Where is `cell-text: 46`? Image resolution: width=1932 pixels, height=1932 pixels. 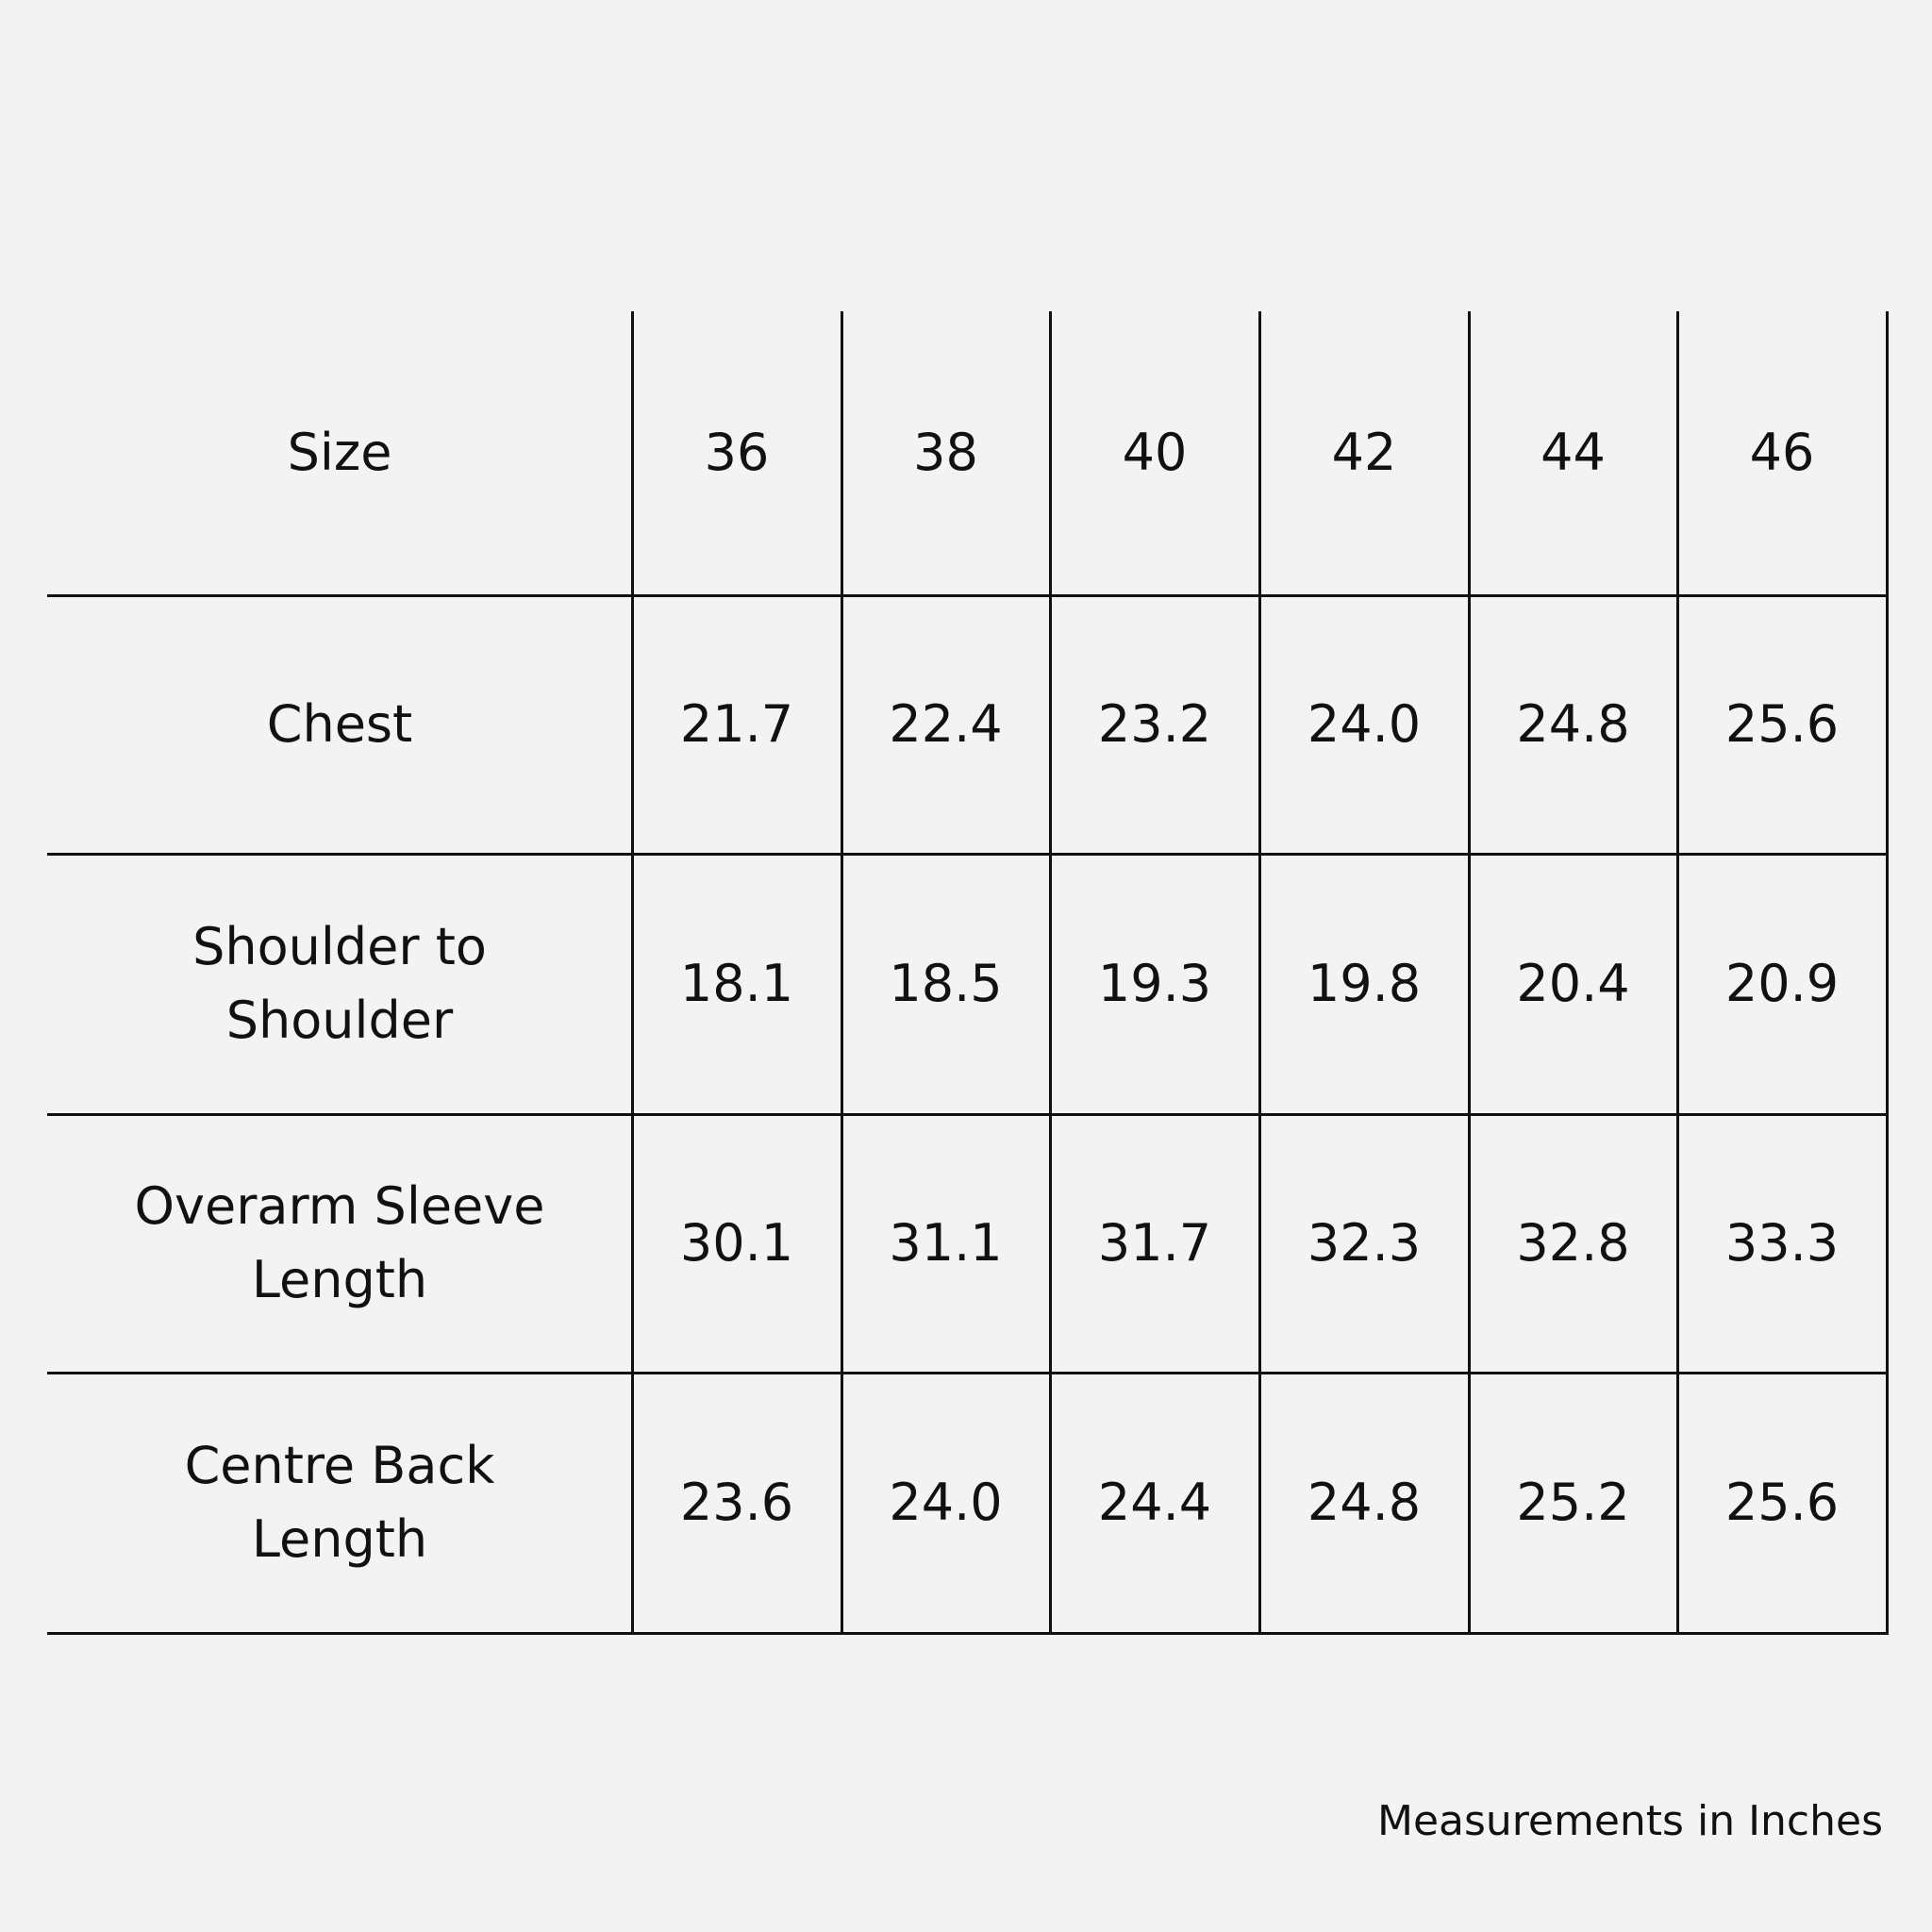 cell-text: 46 is located at coordinates (1782, 453).